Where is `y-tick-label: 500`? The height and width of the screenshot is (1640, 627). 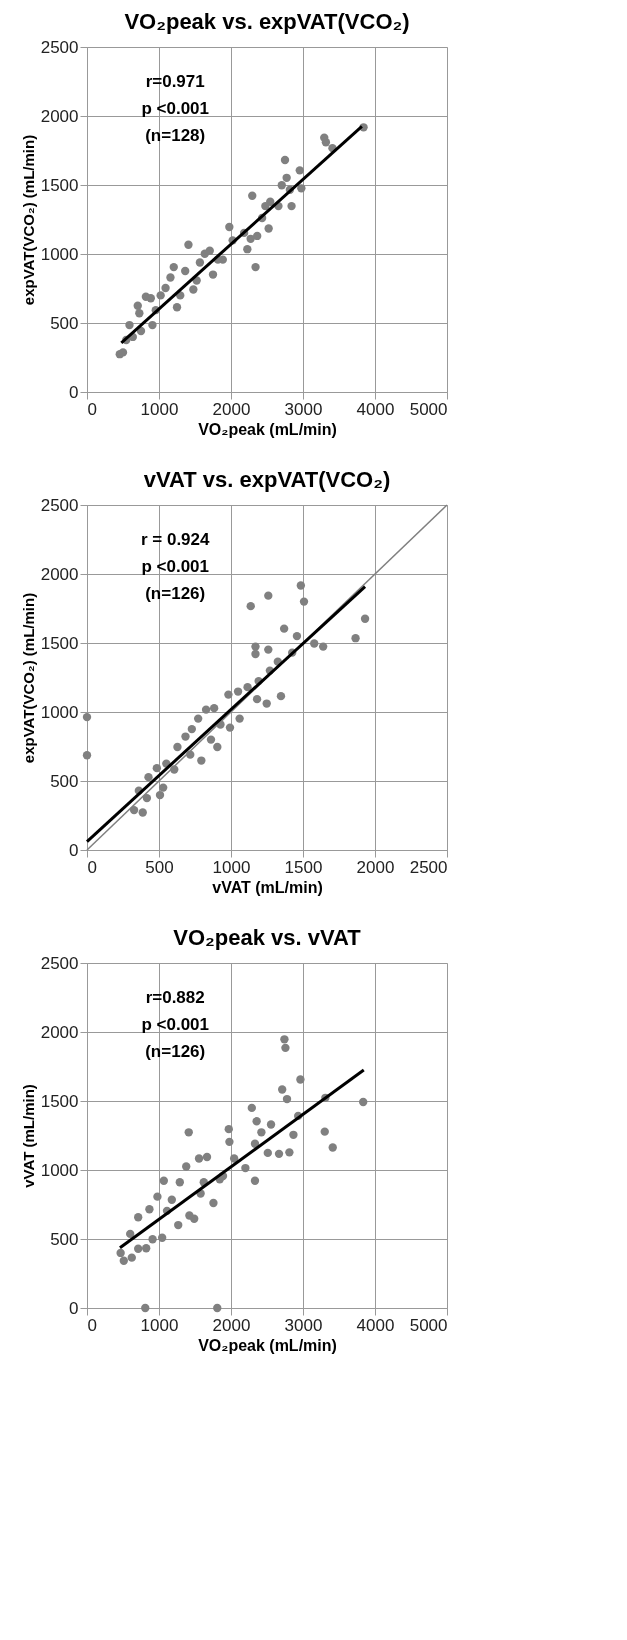 y-tick-label: 500 is located at coordinates (64, 323).